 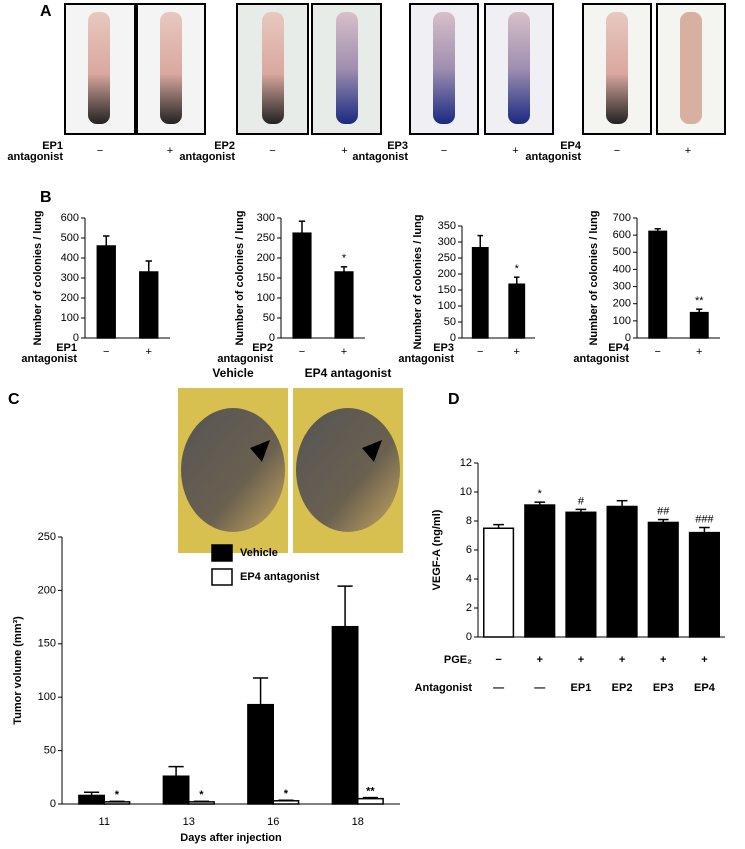 What do you see at coordinates (443, 348) in the screenshot?
I see `x-axis-label: EP3` at bounding box center [443, 348].